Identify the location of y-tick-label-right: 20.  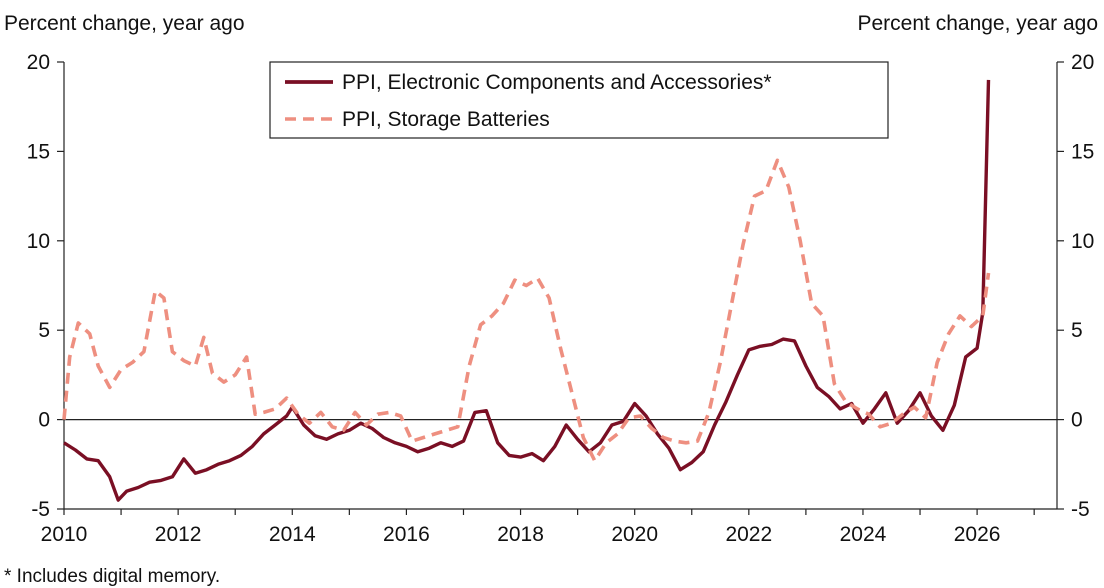
(1082, 62).